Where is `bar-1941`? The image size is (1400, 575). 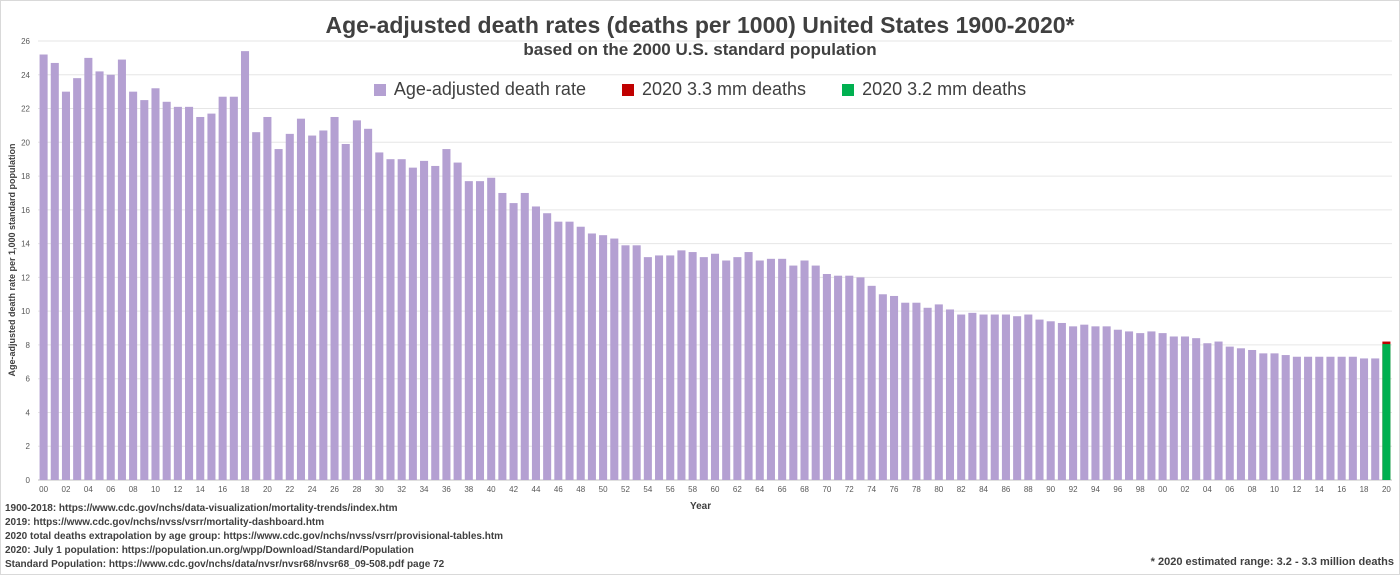
bar-1941 is located at coordinates (502, 336).